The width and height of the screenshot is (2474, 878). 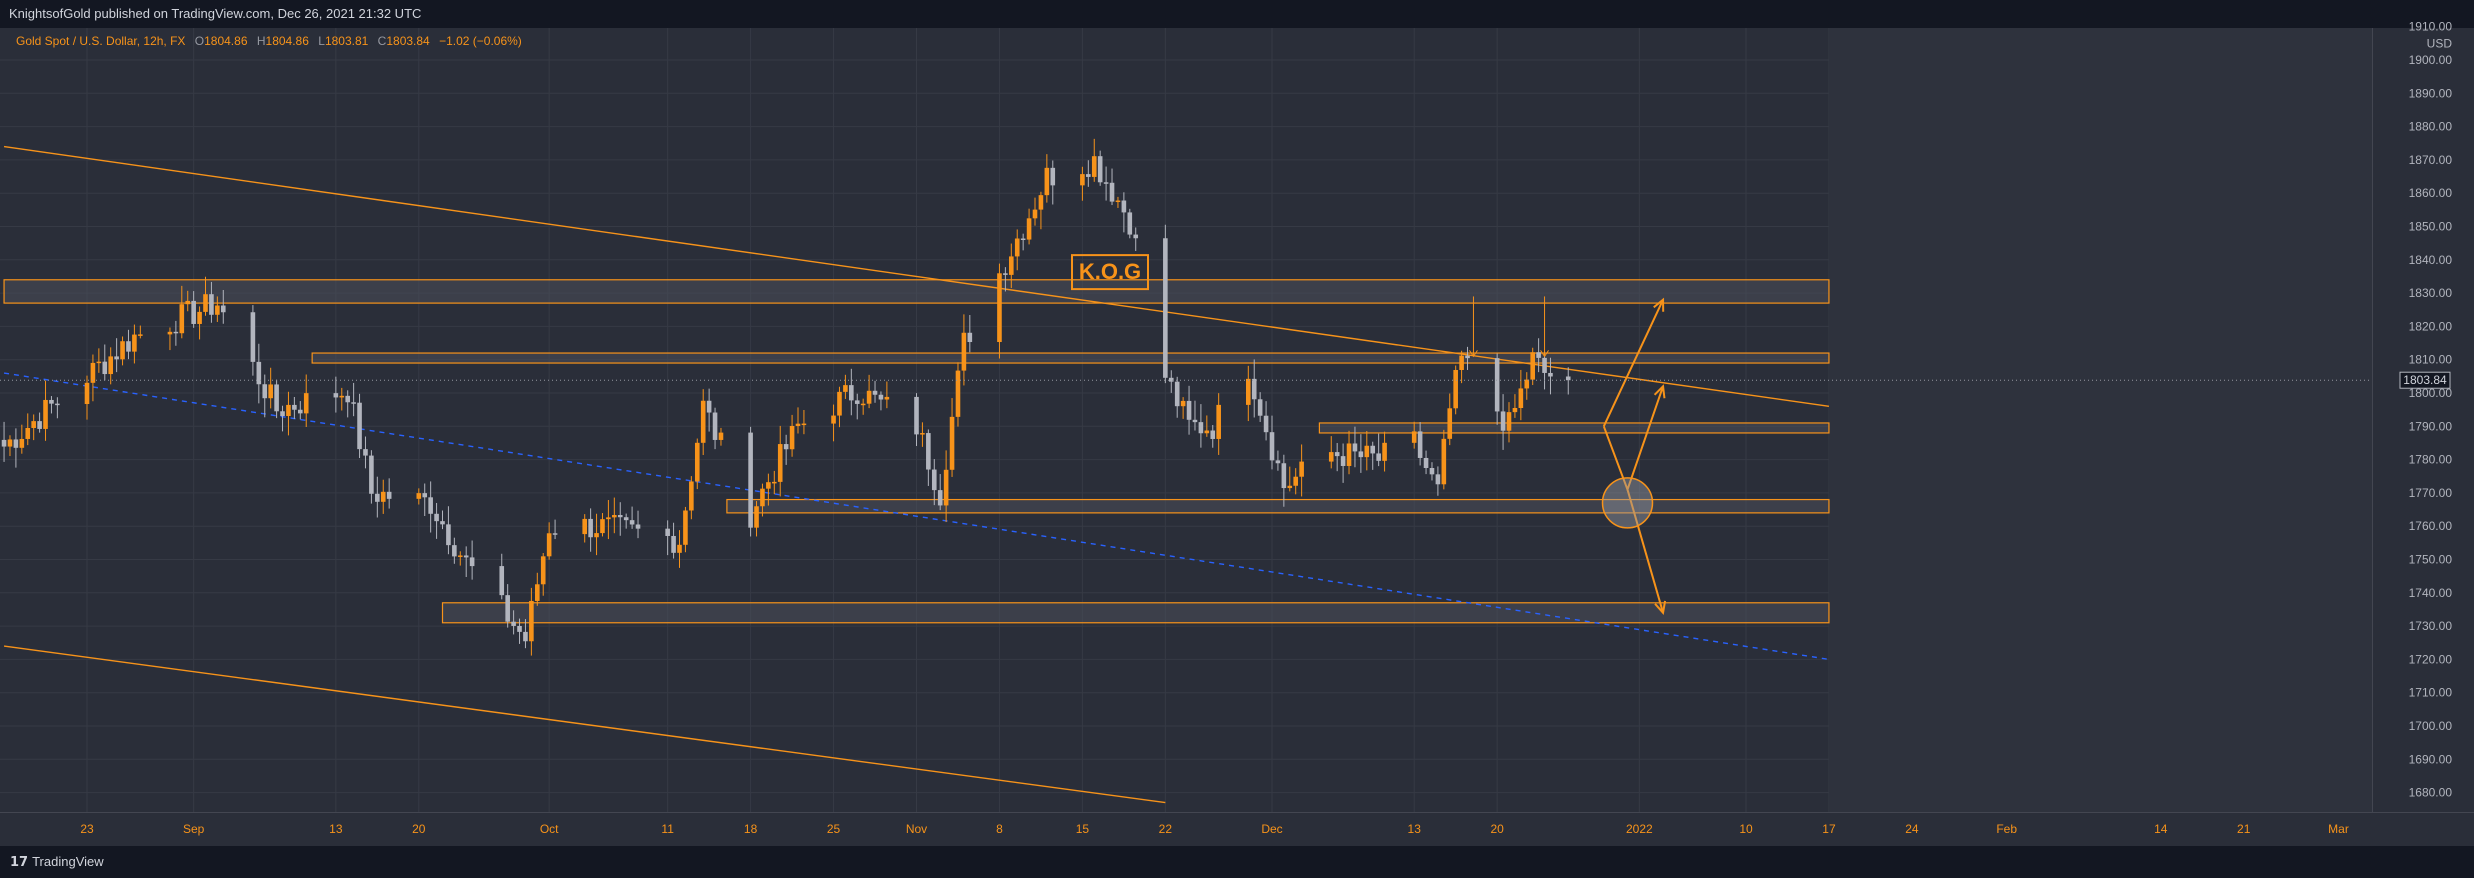 I want to click on price-tick-label: 1760.00, so click(x=2431, y=526).